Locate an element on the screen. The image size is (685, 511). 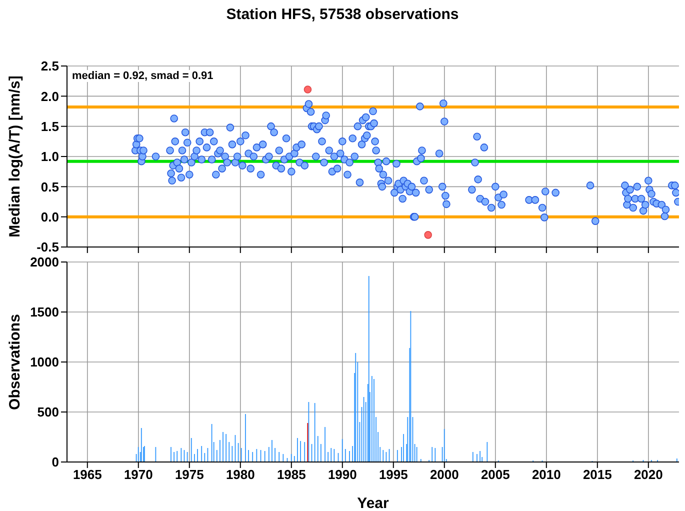
x-tick-label: 1990 is located at coordinates (342, 474).